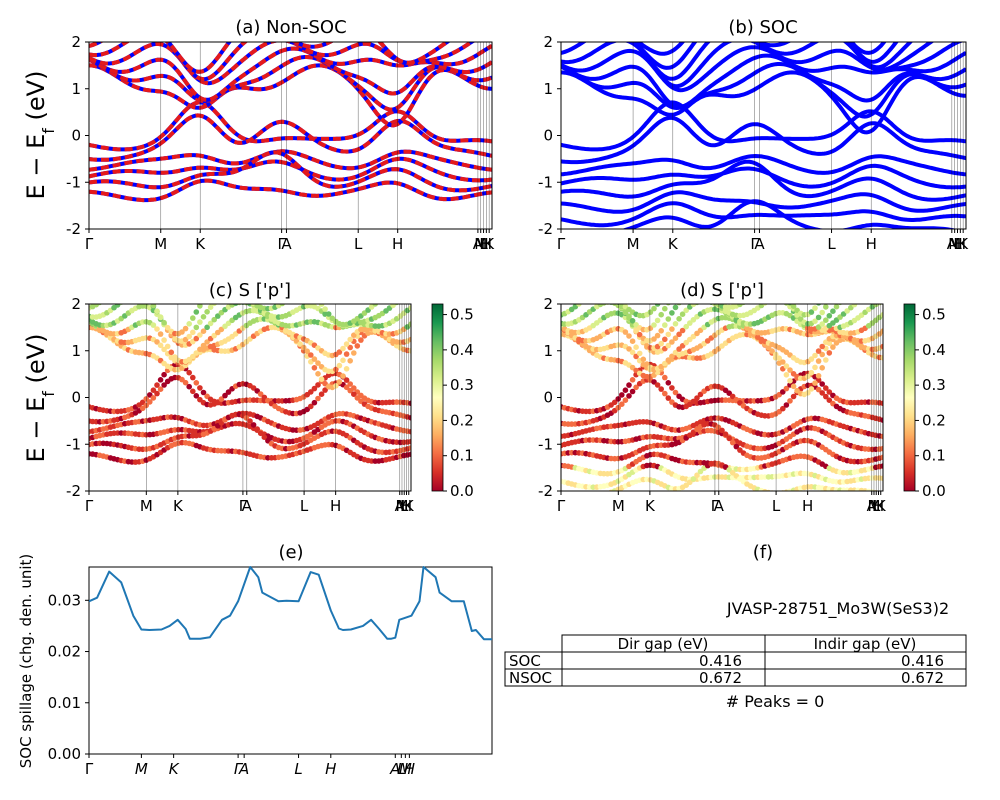 This screenshot has width=1000, height=800. Describe the element at coordinates (548, 136) in the screenshot. I see `ytick-label: 0` at that location.